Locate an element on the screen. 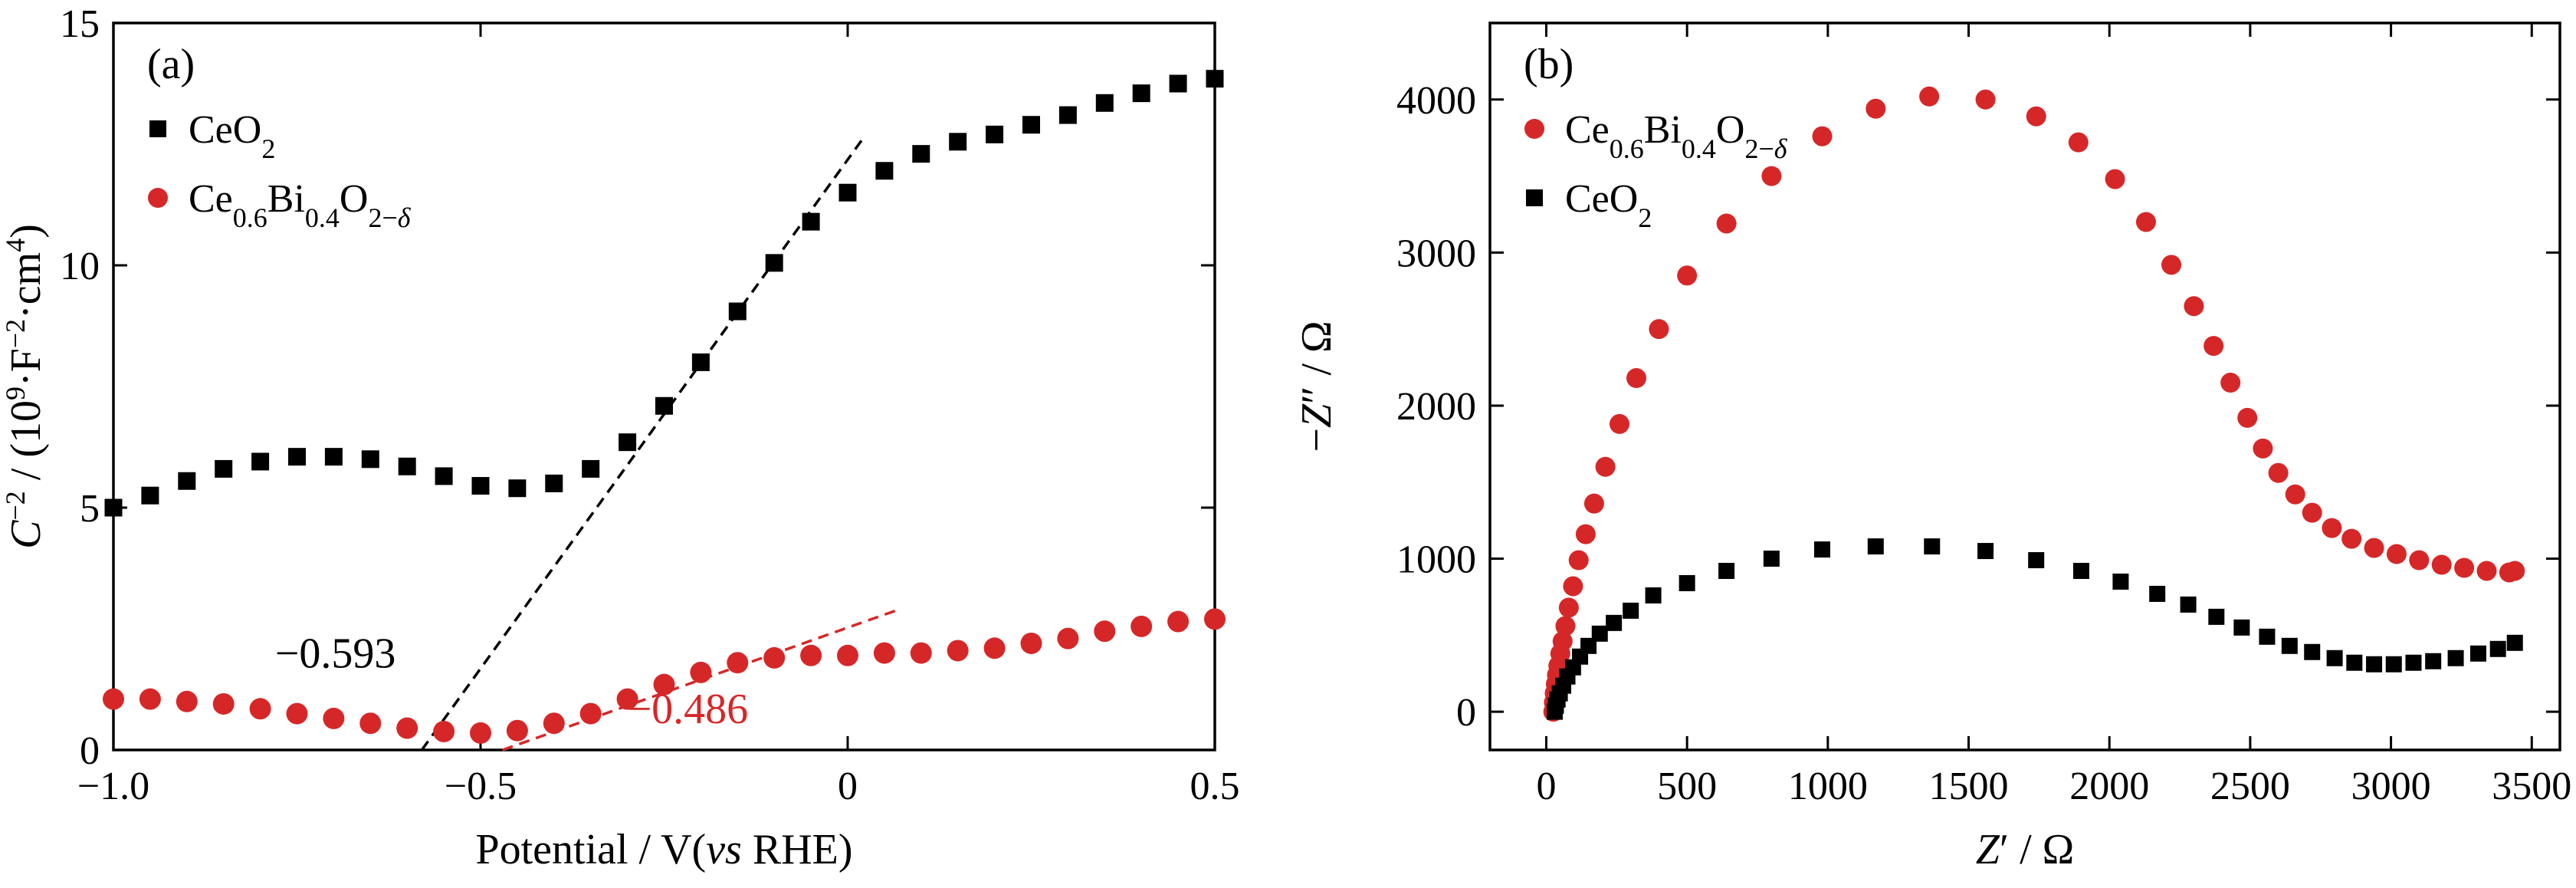 Image resolution: width=2576 pixels, height=888 pixels. x-tick-label: 3000 is located at coordinates (2391, 786).